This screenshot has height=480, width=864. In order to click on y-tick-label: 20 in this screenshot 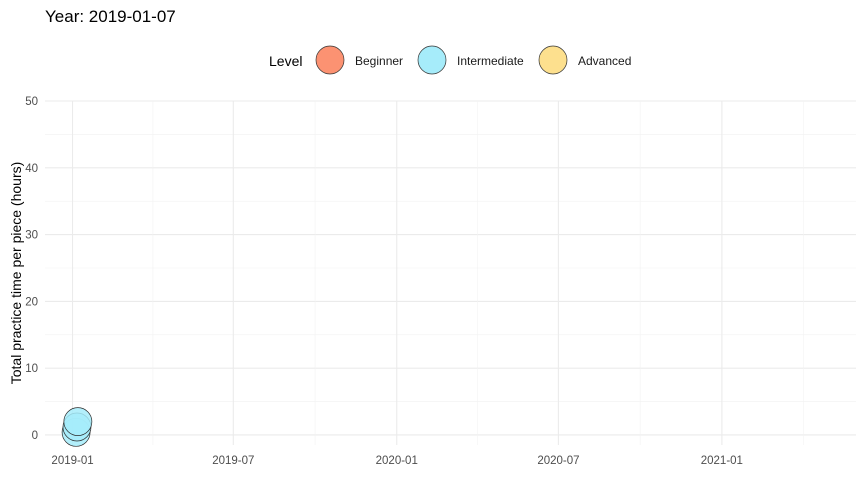, I will do `click(31, 302)`.